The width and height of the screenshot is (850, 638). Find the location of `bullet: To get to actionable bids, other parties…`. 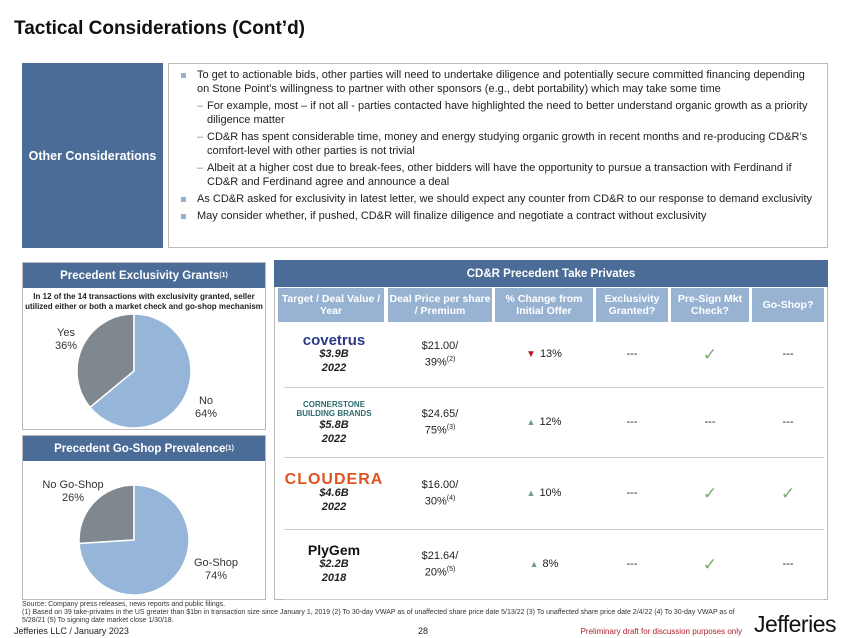

bullet: To get to actionable bids, other parties… is located at coordinates (499, 82).